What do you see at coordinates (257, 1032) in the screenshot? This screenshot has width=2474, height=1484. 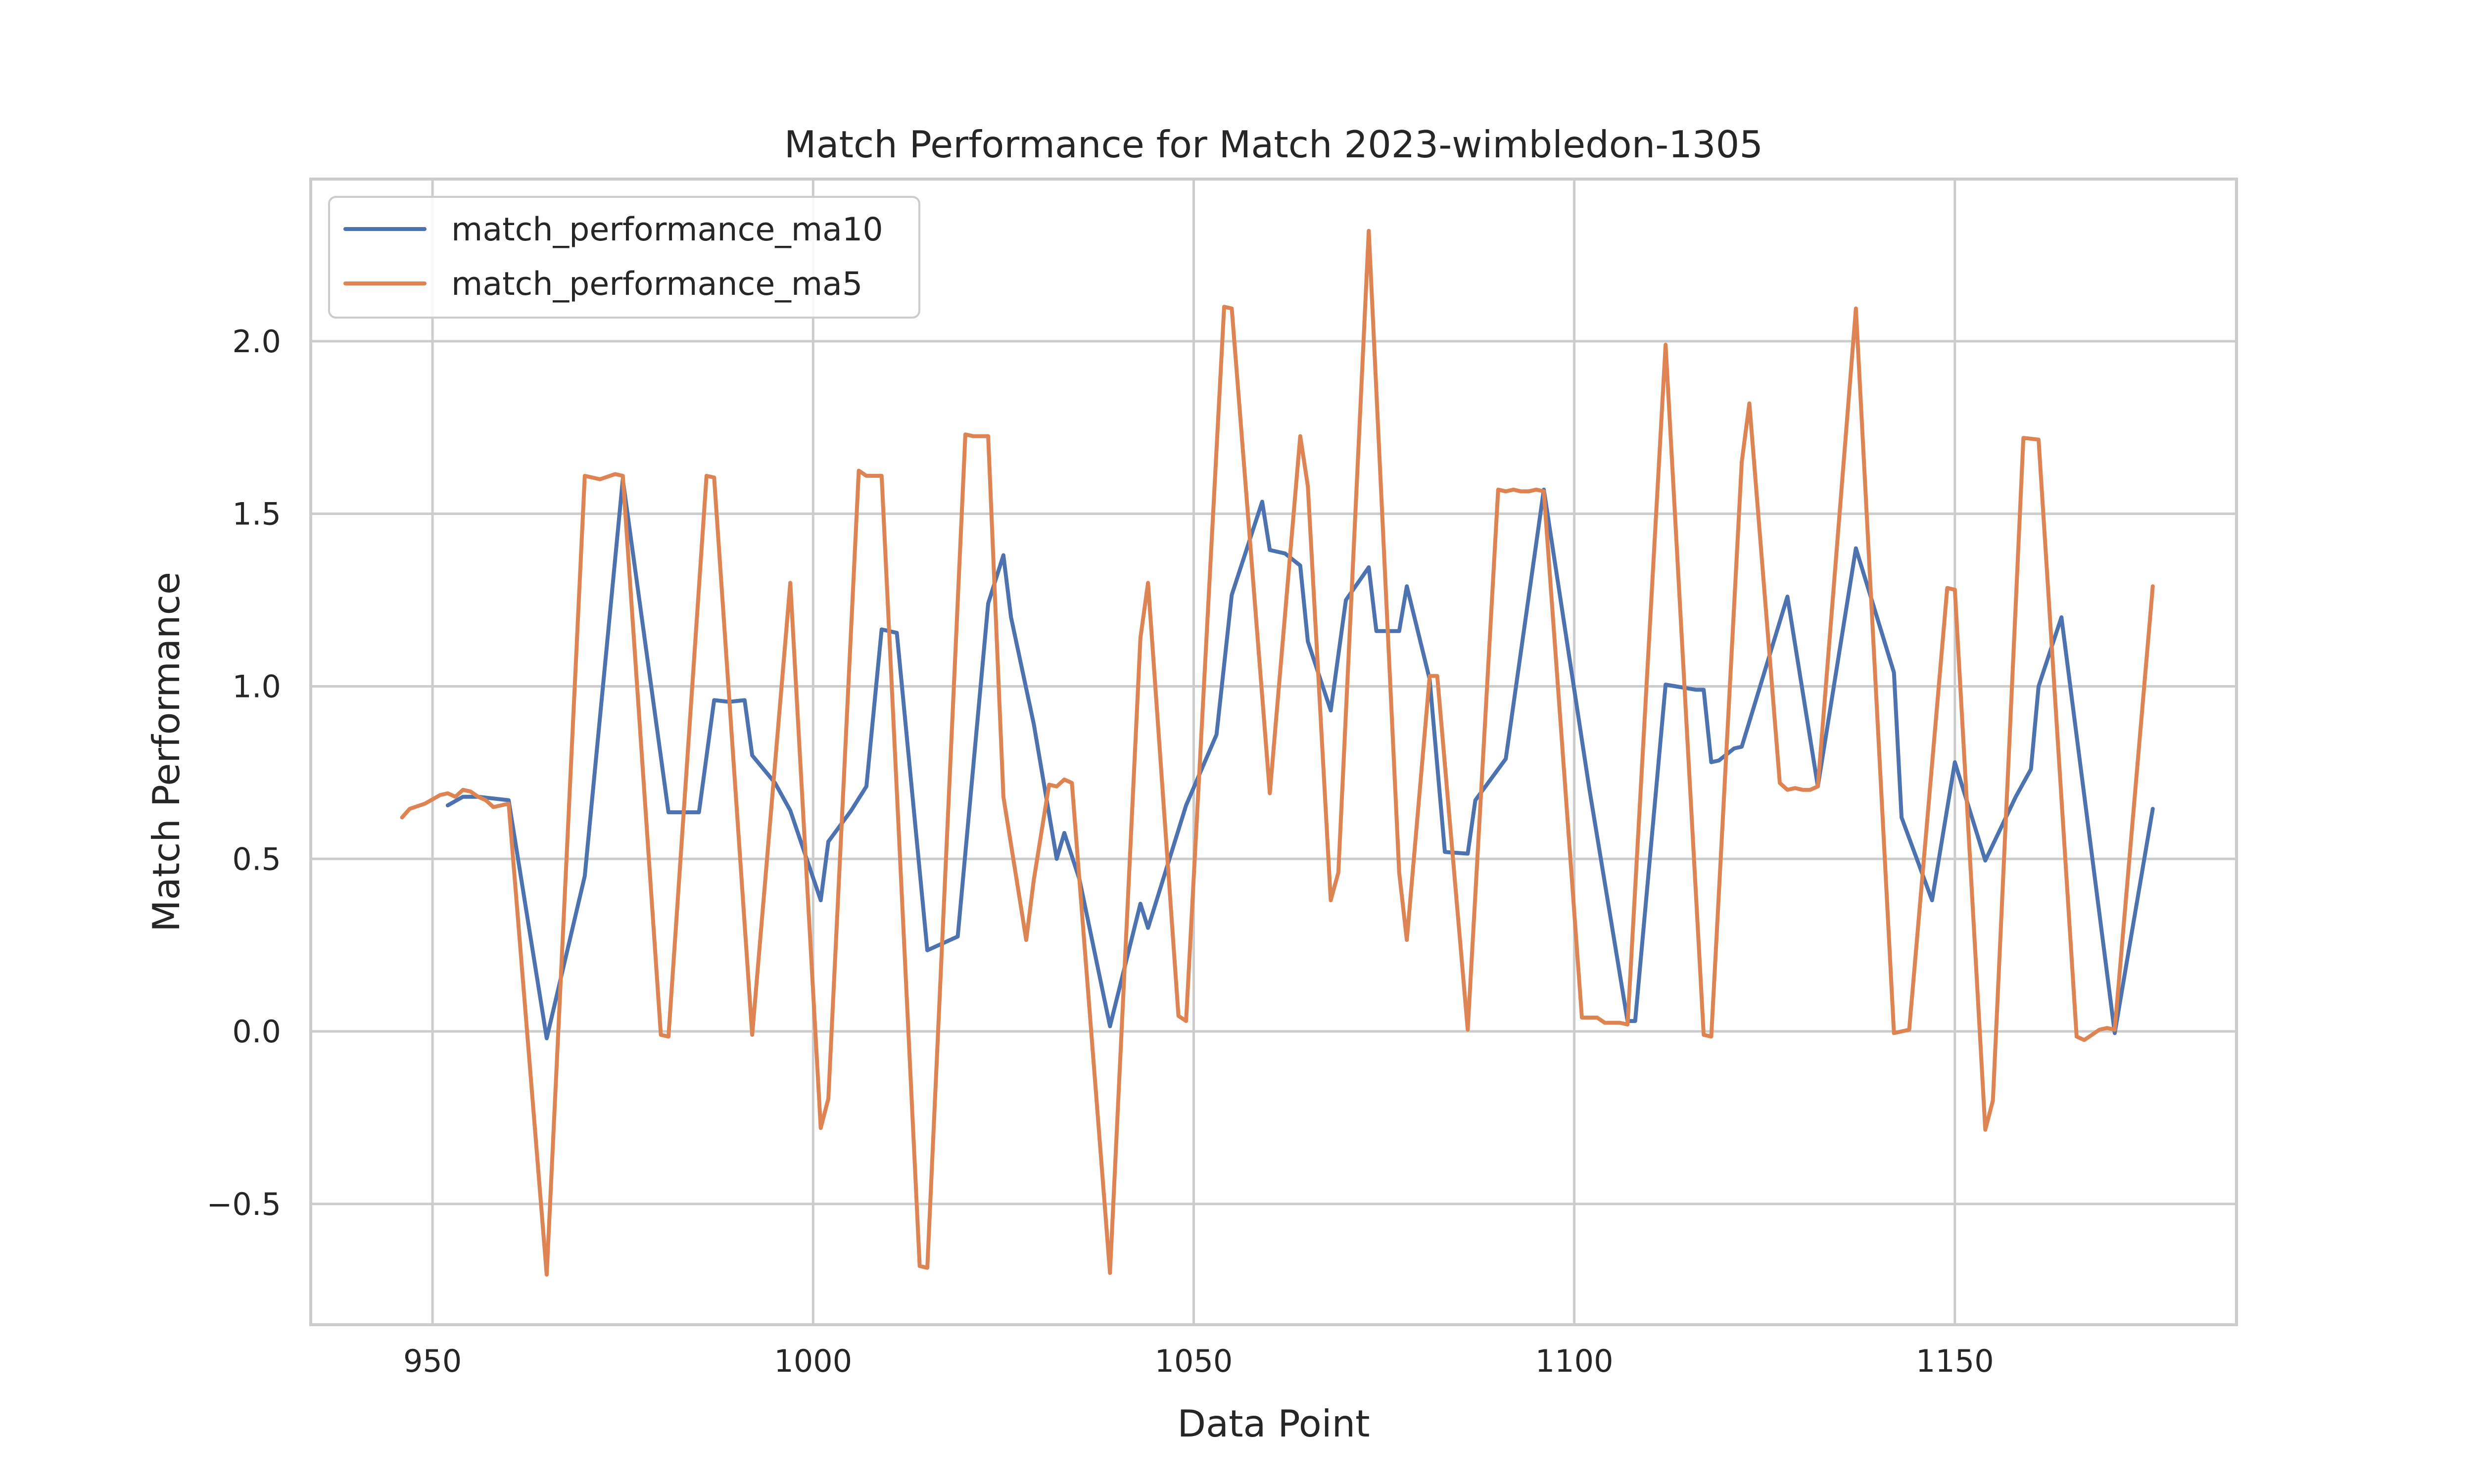 I see `y-tick-label: 0.0` at bounding box center [257, 1032].